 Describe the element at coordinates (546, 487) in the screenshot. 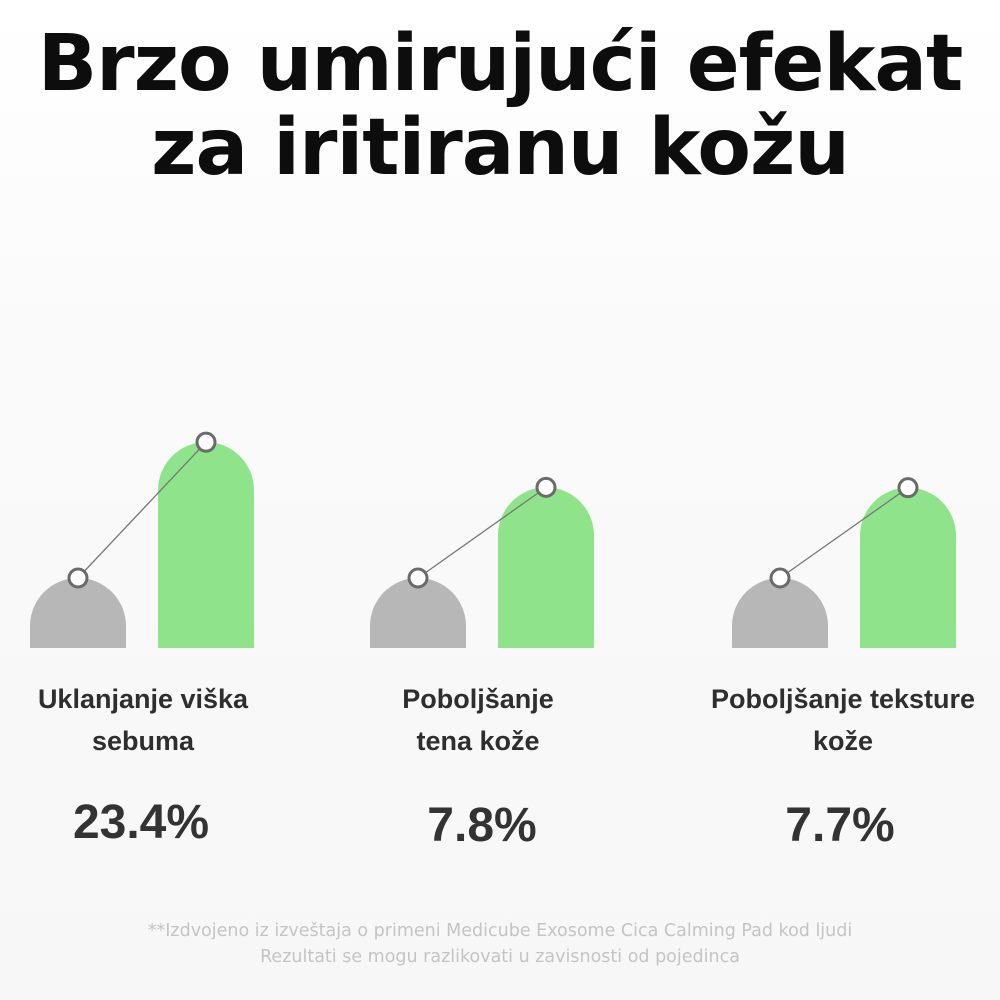

I see `after-marker-skin-tone` at that location.